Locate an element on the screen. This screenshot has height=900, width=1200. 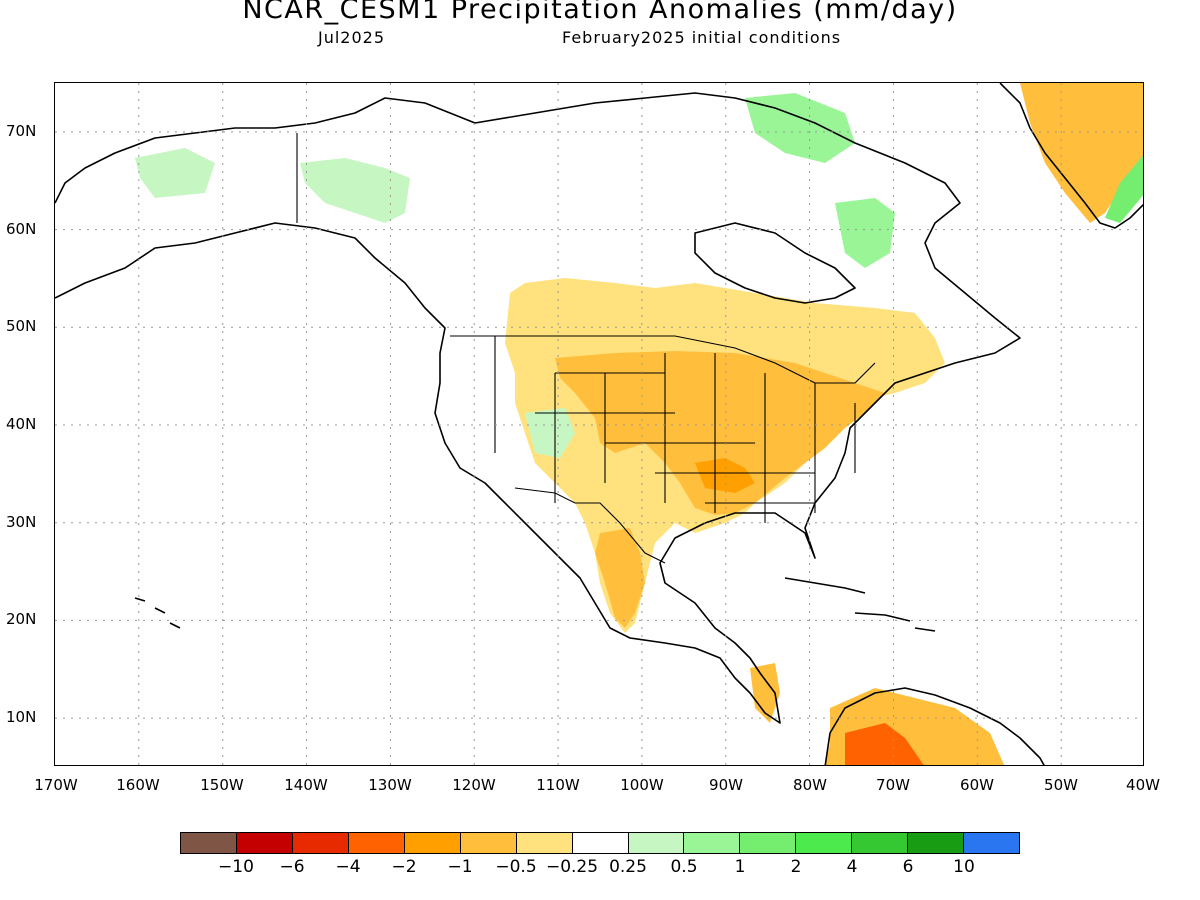
lat-label-10n: 10N is located at coordinates (21, 717).